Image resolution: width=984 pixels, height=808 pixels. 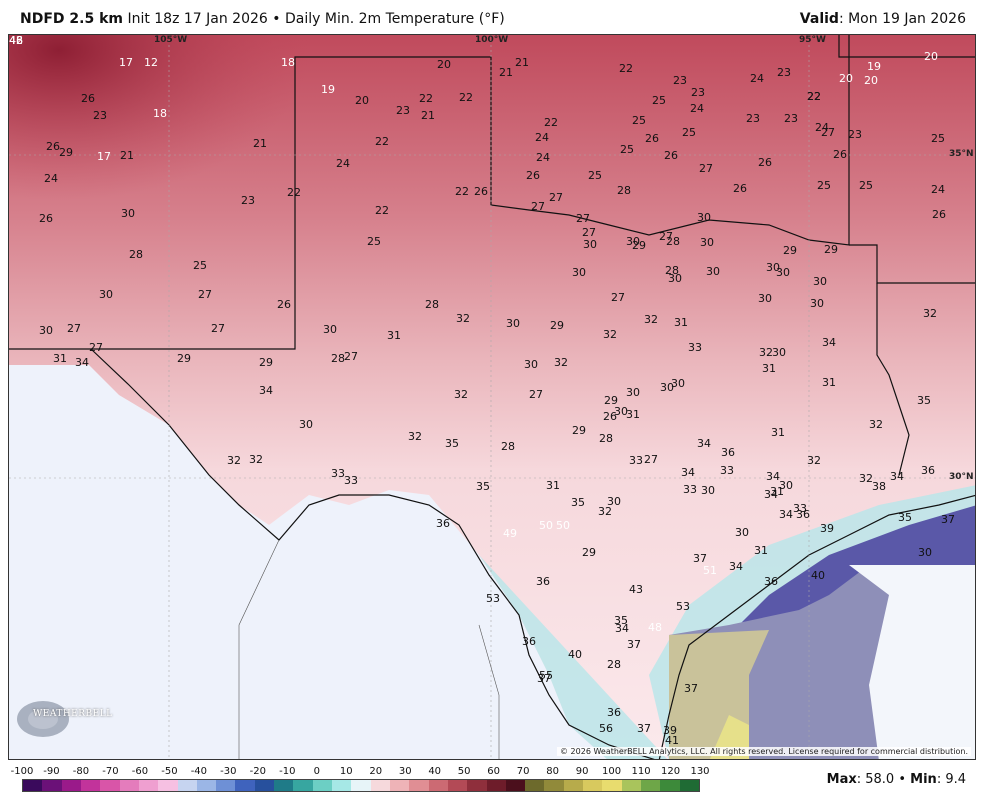 I want to click on temperature-value: 28, so click(x=606, y=438).